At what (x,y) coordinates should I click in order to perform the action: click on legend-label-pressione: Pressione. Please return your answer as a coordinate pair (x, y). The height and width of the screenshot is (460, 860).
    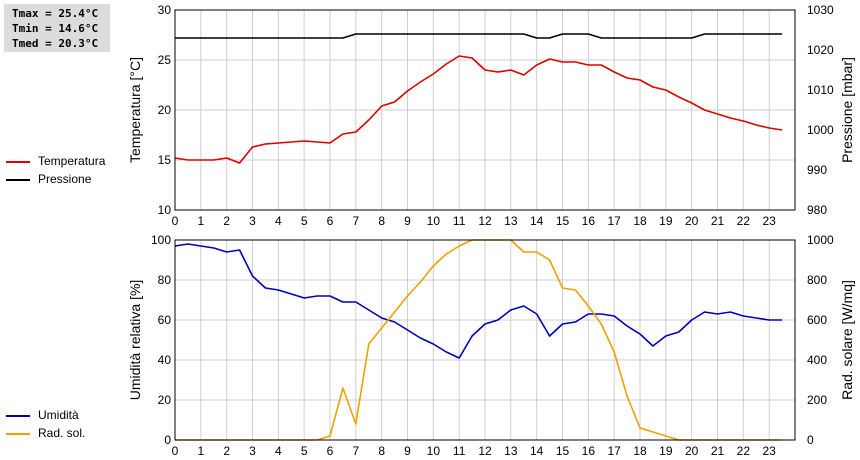
    Looking at the image, I should click on (65, 179).